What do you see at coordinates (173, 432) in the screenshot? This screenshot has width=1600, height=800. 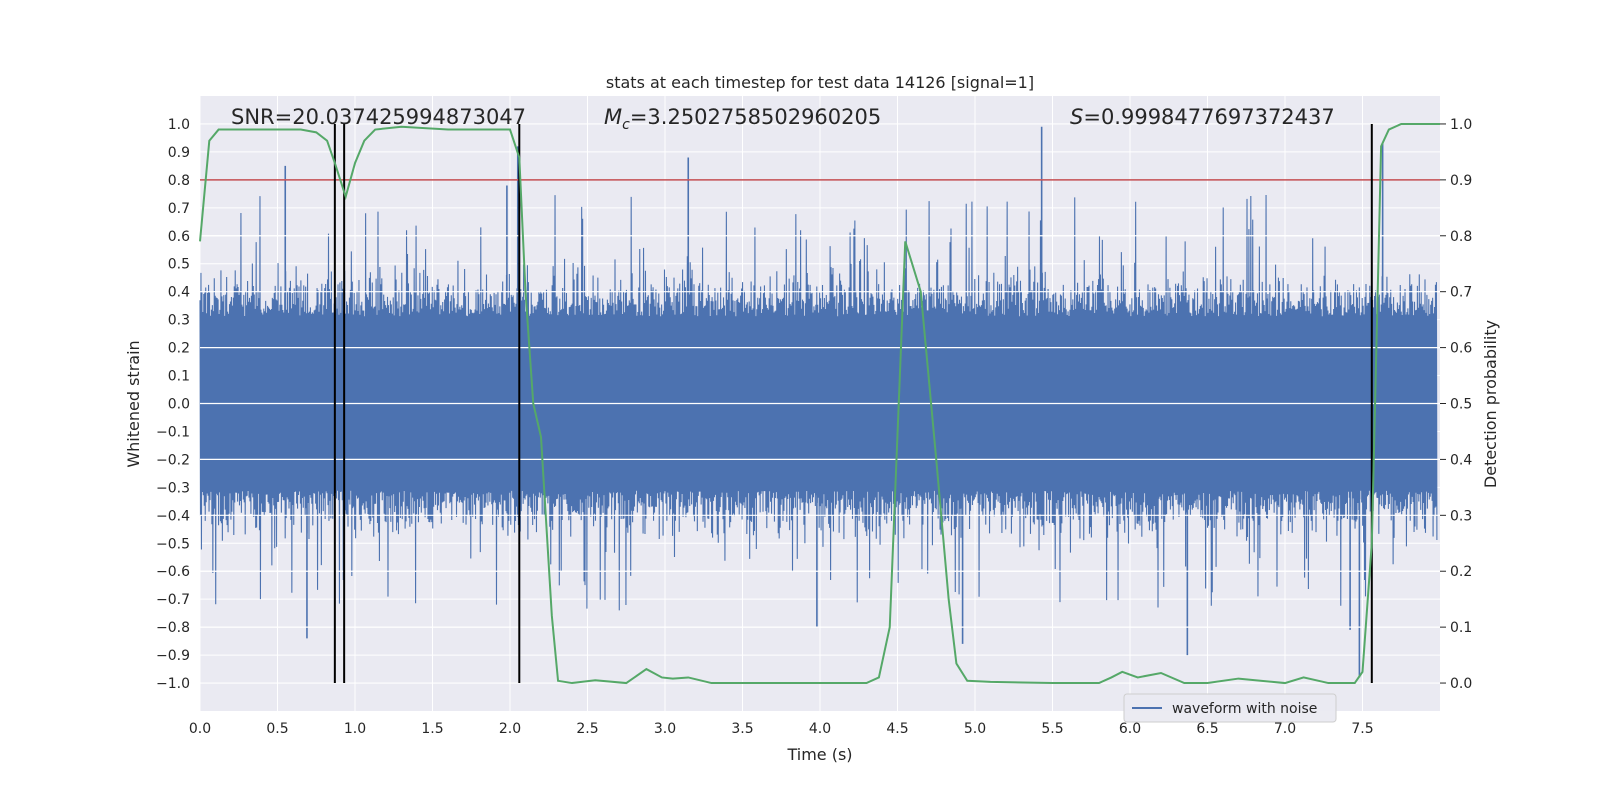 I see `y-tick-label: −0.1` at bounding box center [173, 432].